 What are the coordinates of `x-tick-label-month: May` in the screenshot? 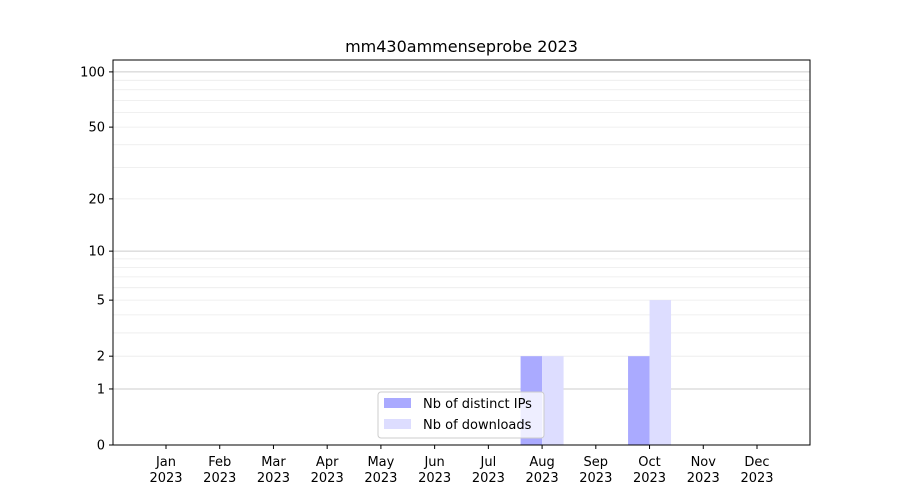 It's located at (380, 462).